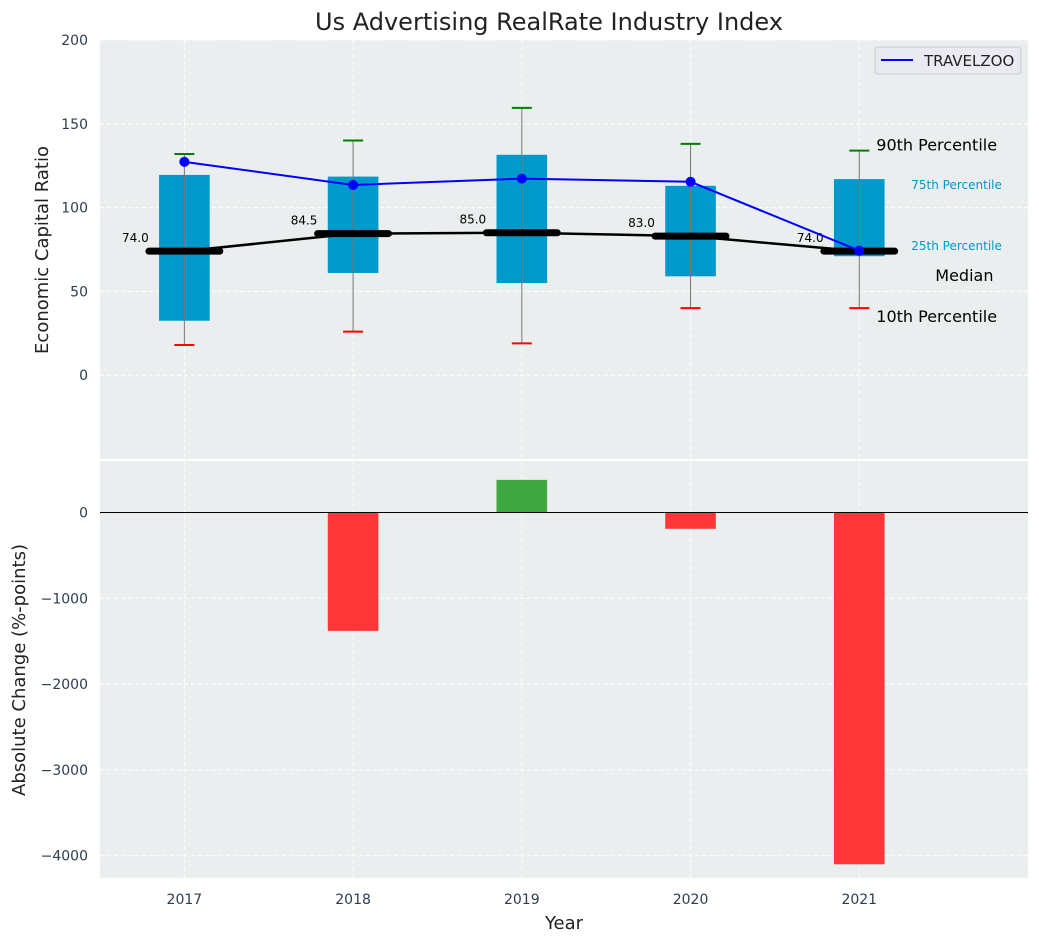 The width and height of the screenshot is (1039, 942). Describe the element at coordinates (353, 900) in the screenshot. I see `x-tick-label: 2018` at that location.